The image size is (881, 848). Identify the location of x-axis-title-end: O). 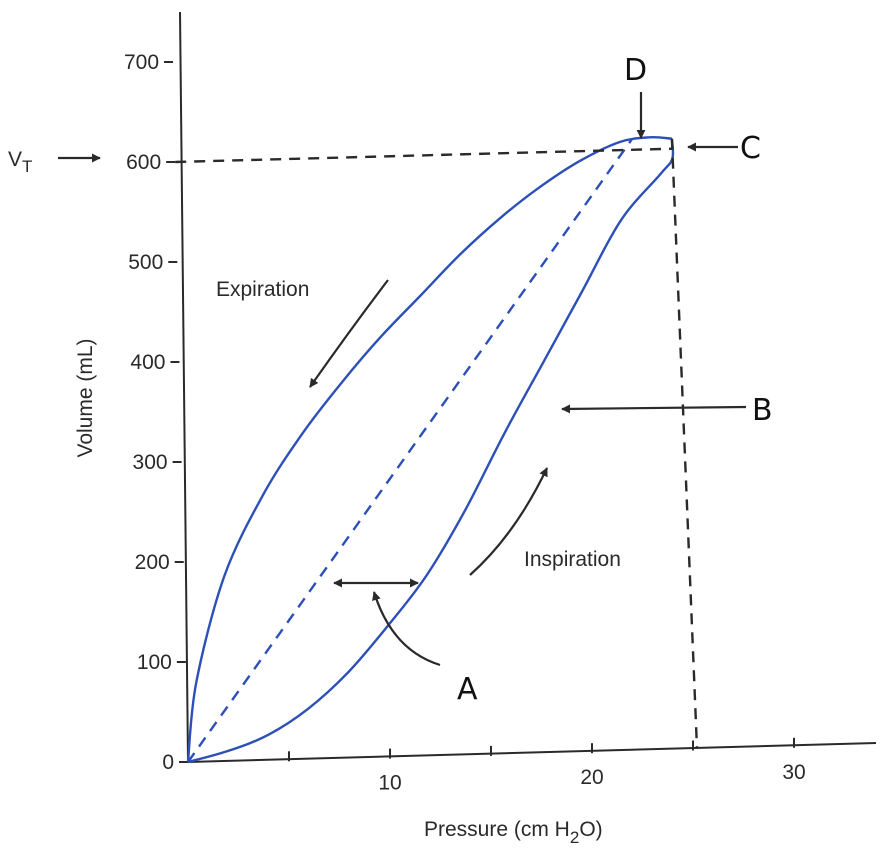
(590, 829).